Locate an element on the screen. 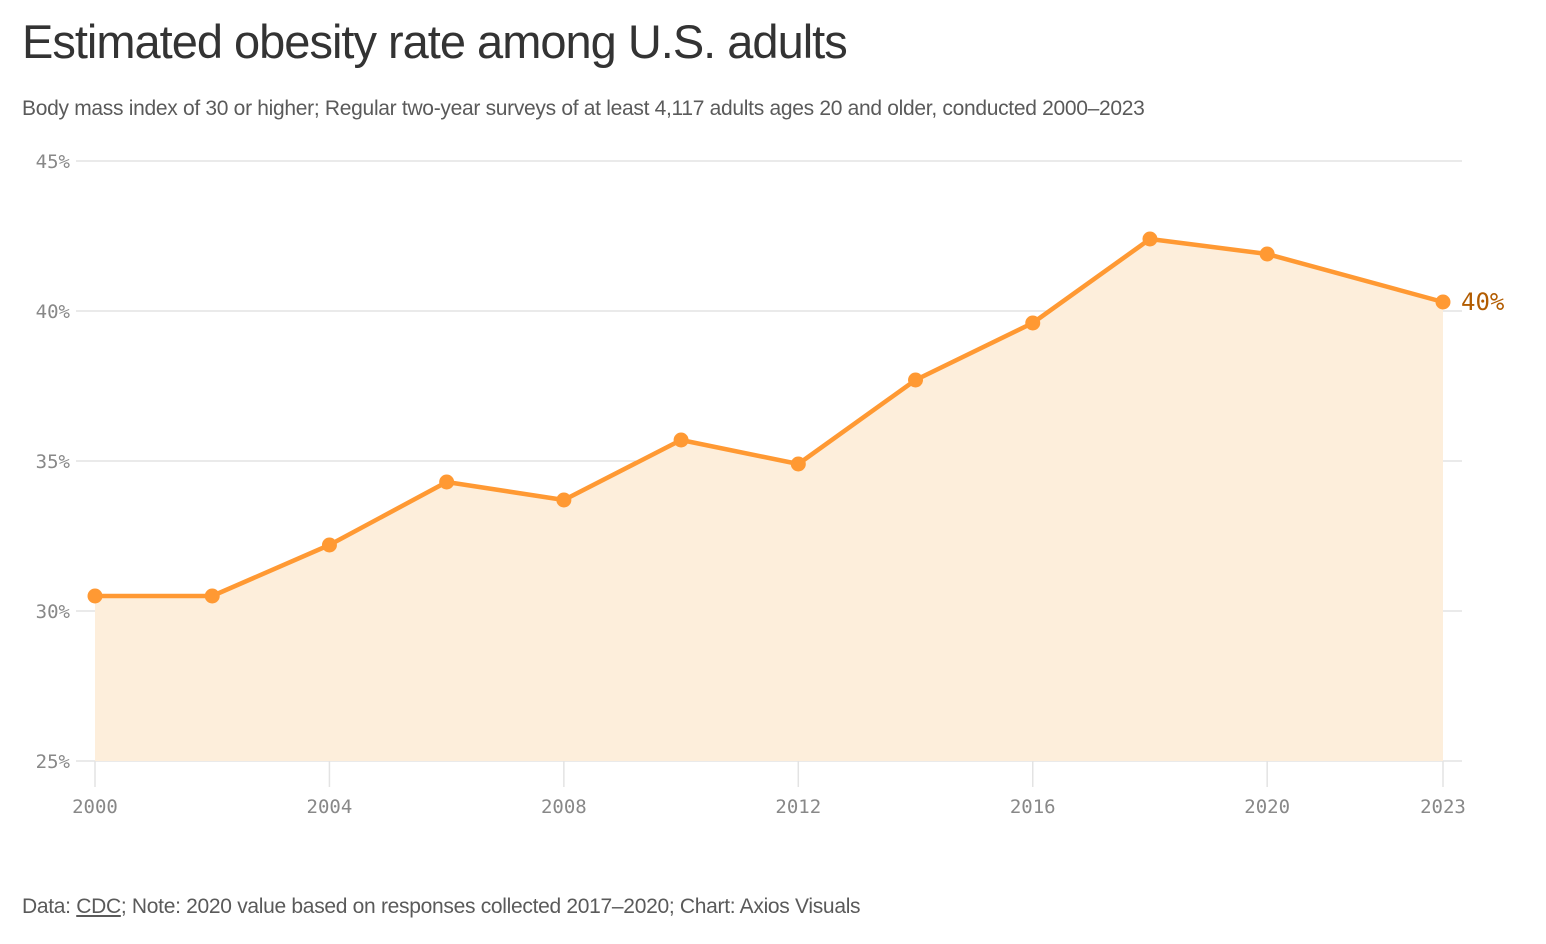  y-tick-label: 35% is located at coordinates (53, 462).